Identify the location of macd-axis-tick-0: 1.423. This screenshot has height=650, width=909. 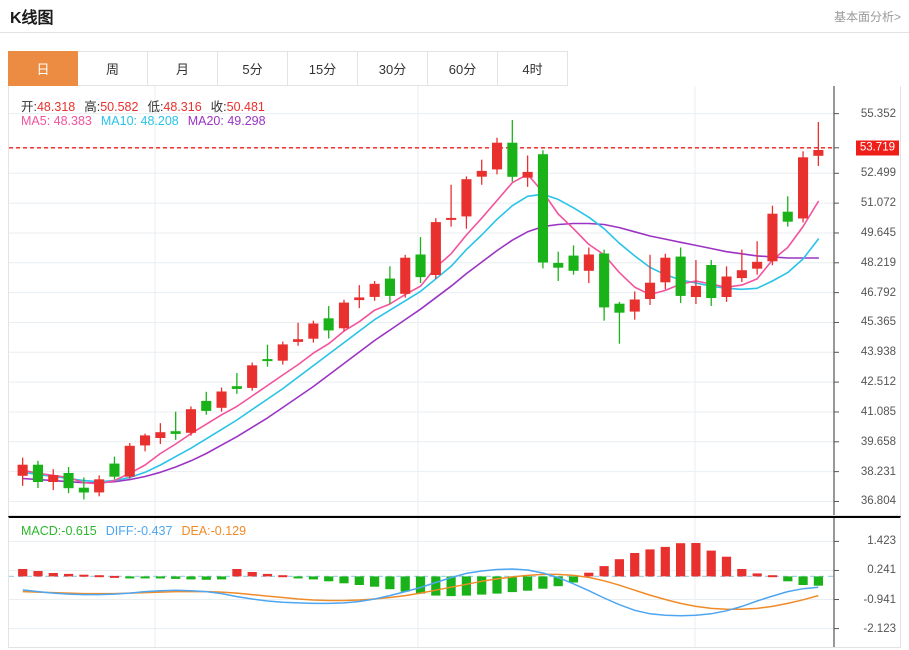
(881, 541).